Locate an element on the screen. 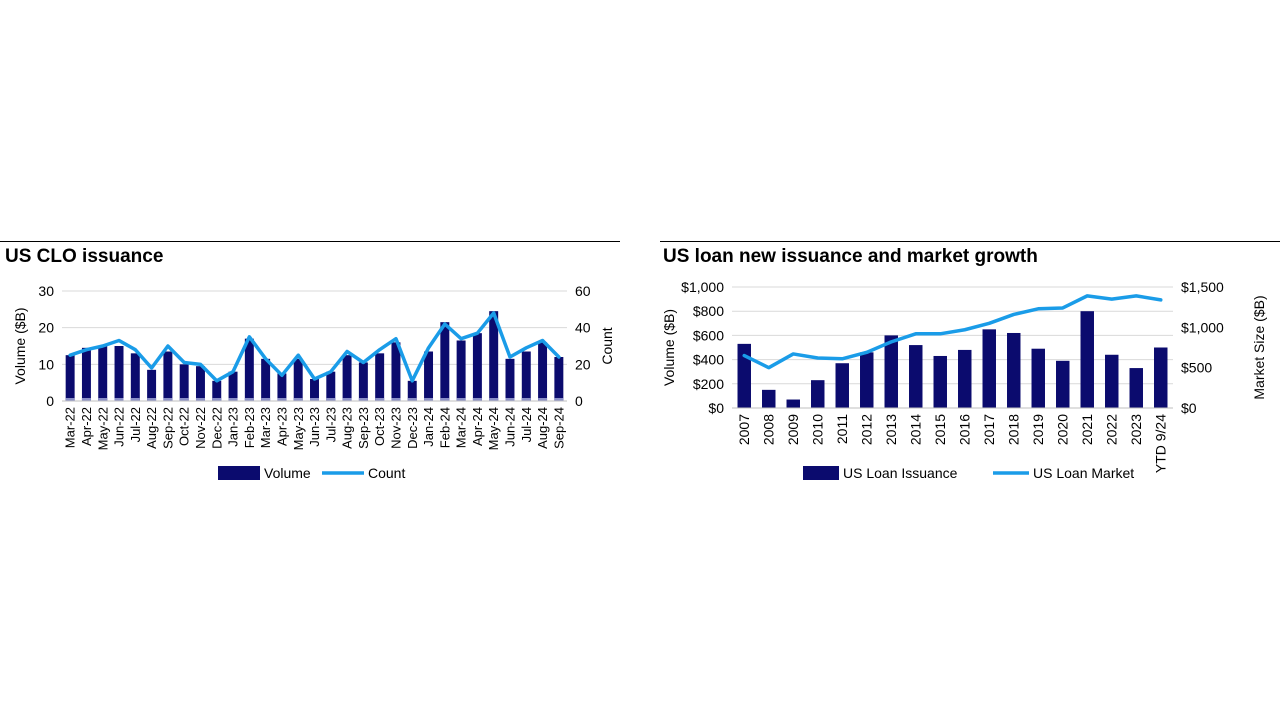 The height and width of the screenshot is (720, 1280). x-tick-label: May-22 is located at coordinates (102, 428).